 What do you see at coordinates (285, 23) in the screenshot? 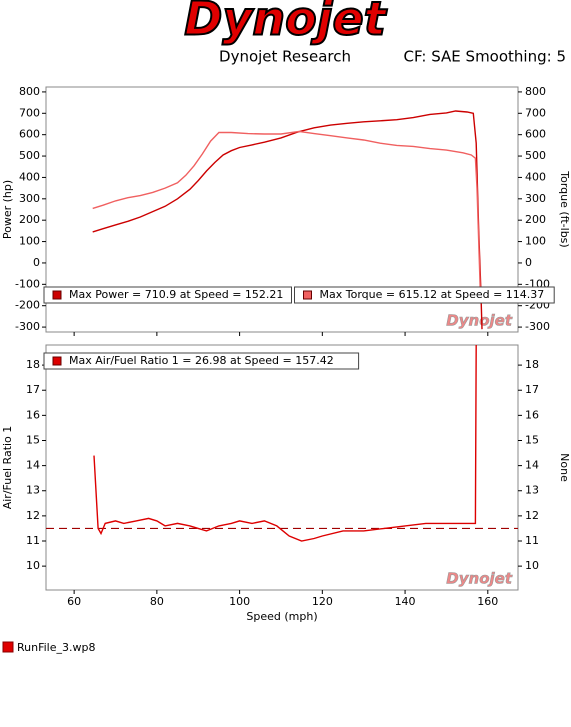
I see `logo: Dynojet` at bounding box center [285, 23].